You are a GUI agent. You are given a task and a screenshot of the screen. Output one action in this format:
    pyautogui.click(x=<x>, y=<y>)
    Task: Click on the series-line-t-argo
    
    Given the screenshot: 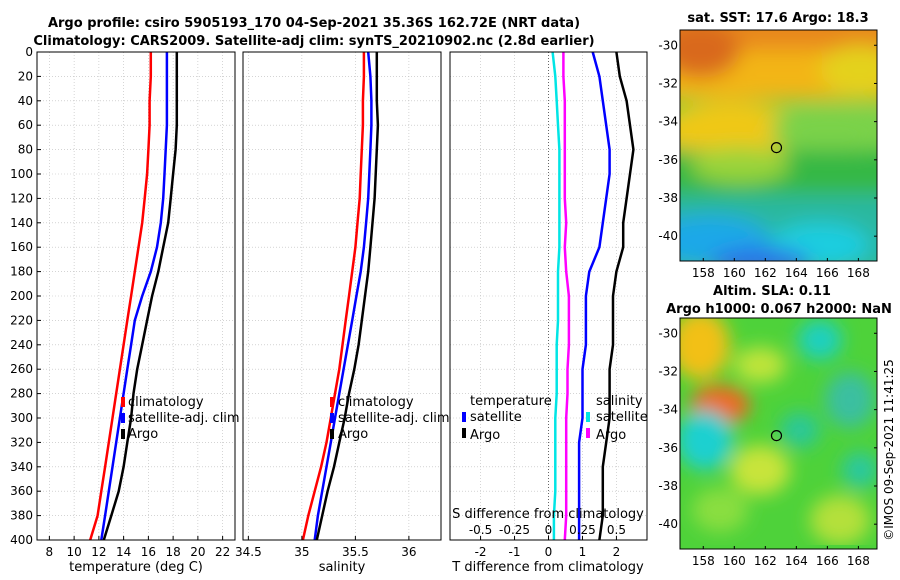 What is the action you would take?
    pyautogui.click(x=616, y=296)
    